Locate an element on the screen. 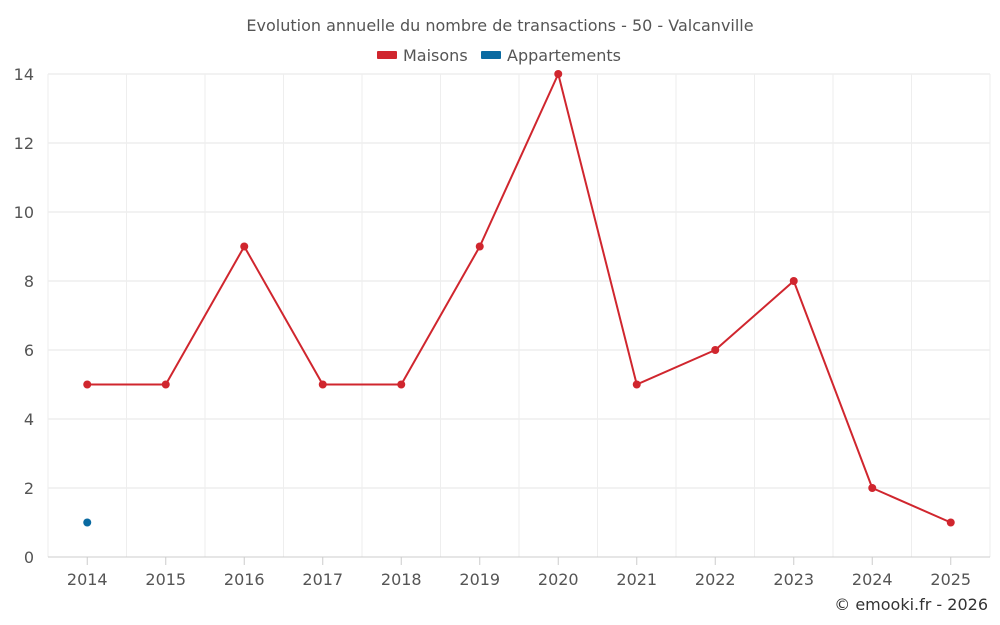 Image resolution: width=1000 pixels, height=625 pixels. legend: Maisons Appartements is located at coordinates (499, 55).